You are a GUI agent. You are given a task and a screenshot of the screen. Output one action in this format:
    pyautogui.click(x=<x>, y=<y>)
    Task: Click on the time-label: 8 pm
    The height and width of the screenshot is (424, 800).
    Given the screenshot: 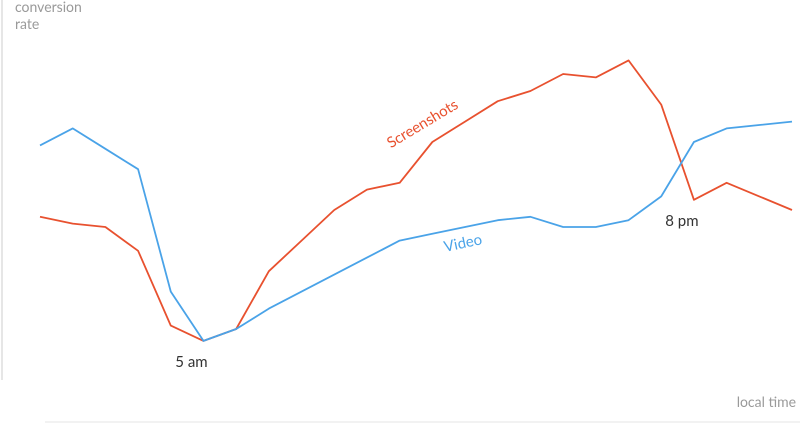 What is the action you would take?
    pyautogui.click(x=681, y=221)
    